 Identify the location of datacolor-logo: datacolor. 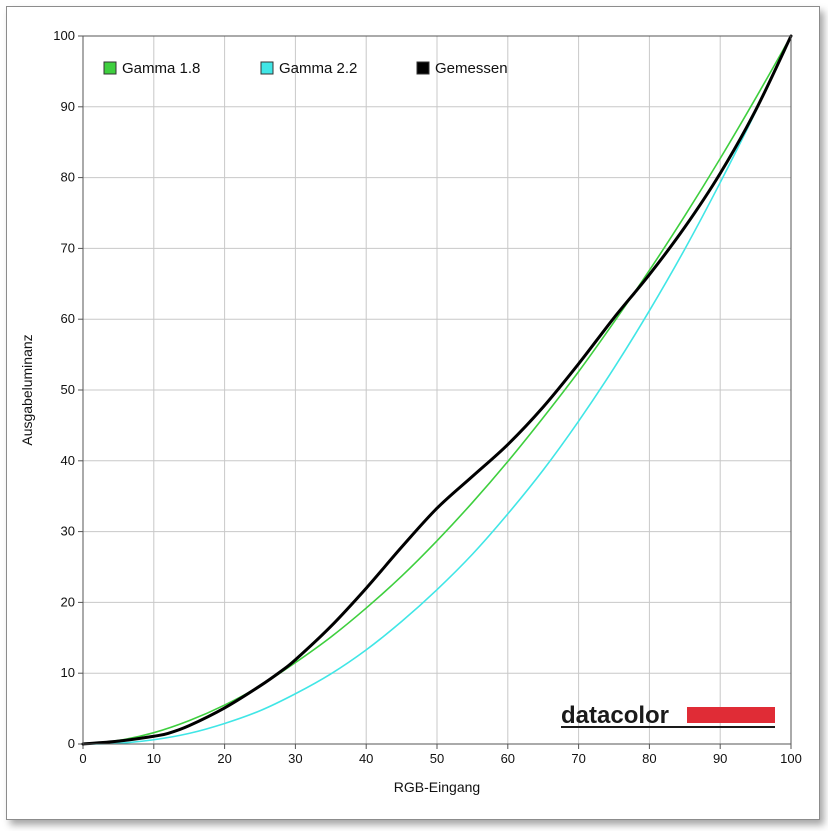
(668, 715).